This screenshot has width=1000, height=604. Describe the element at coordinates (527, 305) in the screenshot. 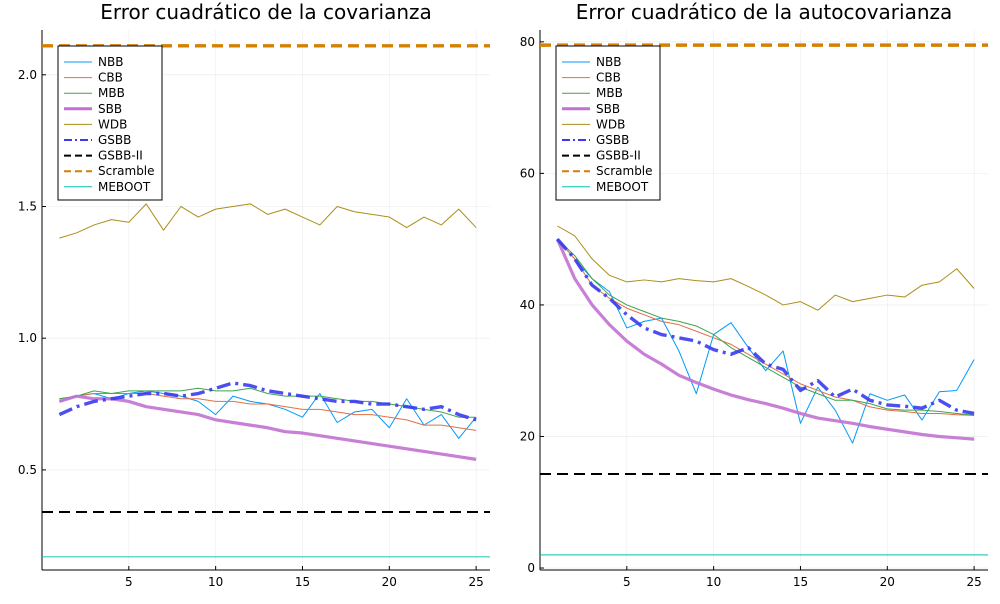

I see `y-tick-label: 40` at that location.